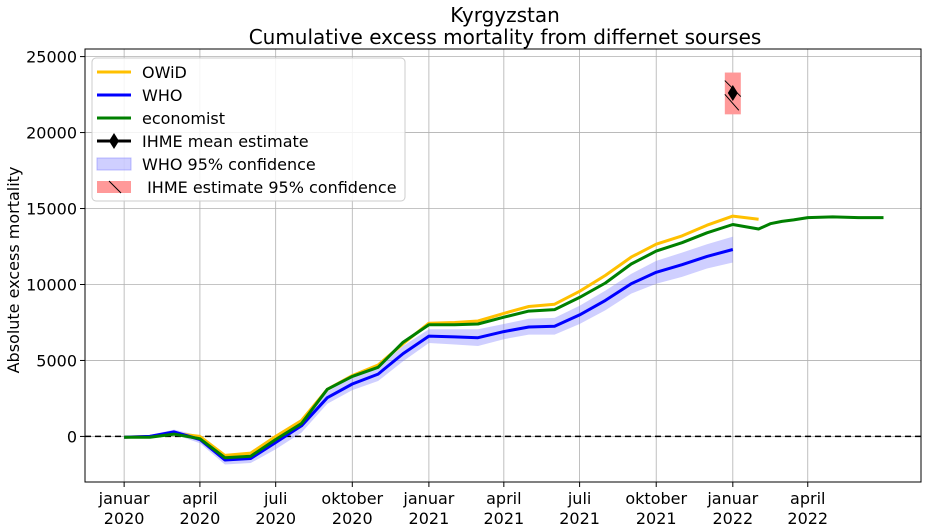  What do you see at coordinates (225, 141) in the screenshot?
I see `legend-label: IHME mean estimate` at bounding box center [225, 141].